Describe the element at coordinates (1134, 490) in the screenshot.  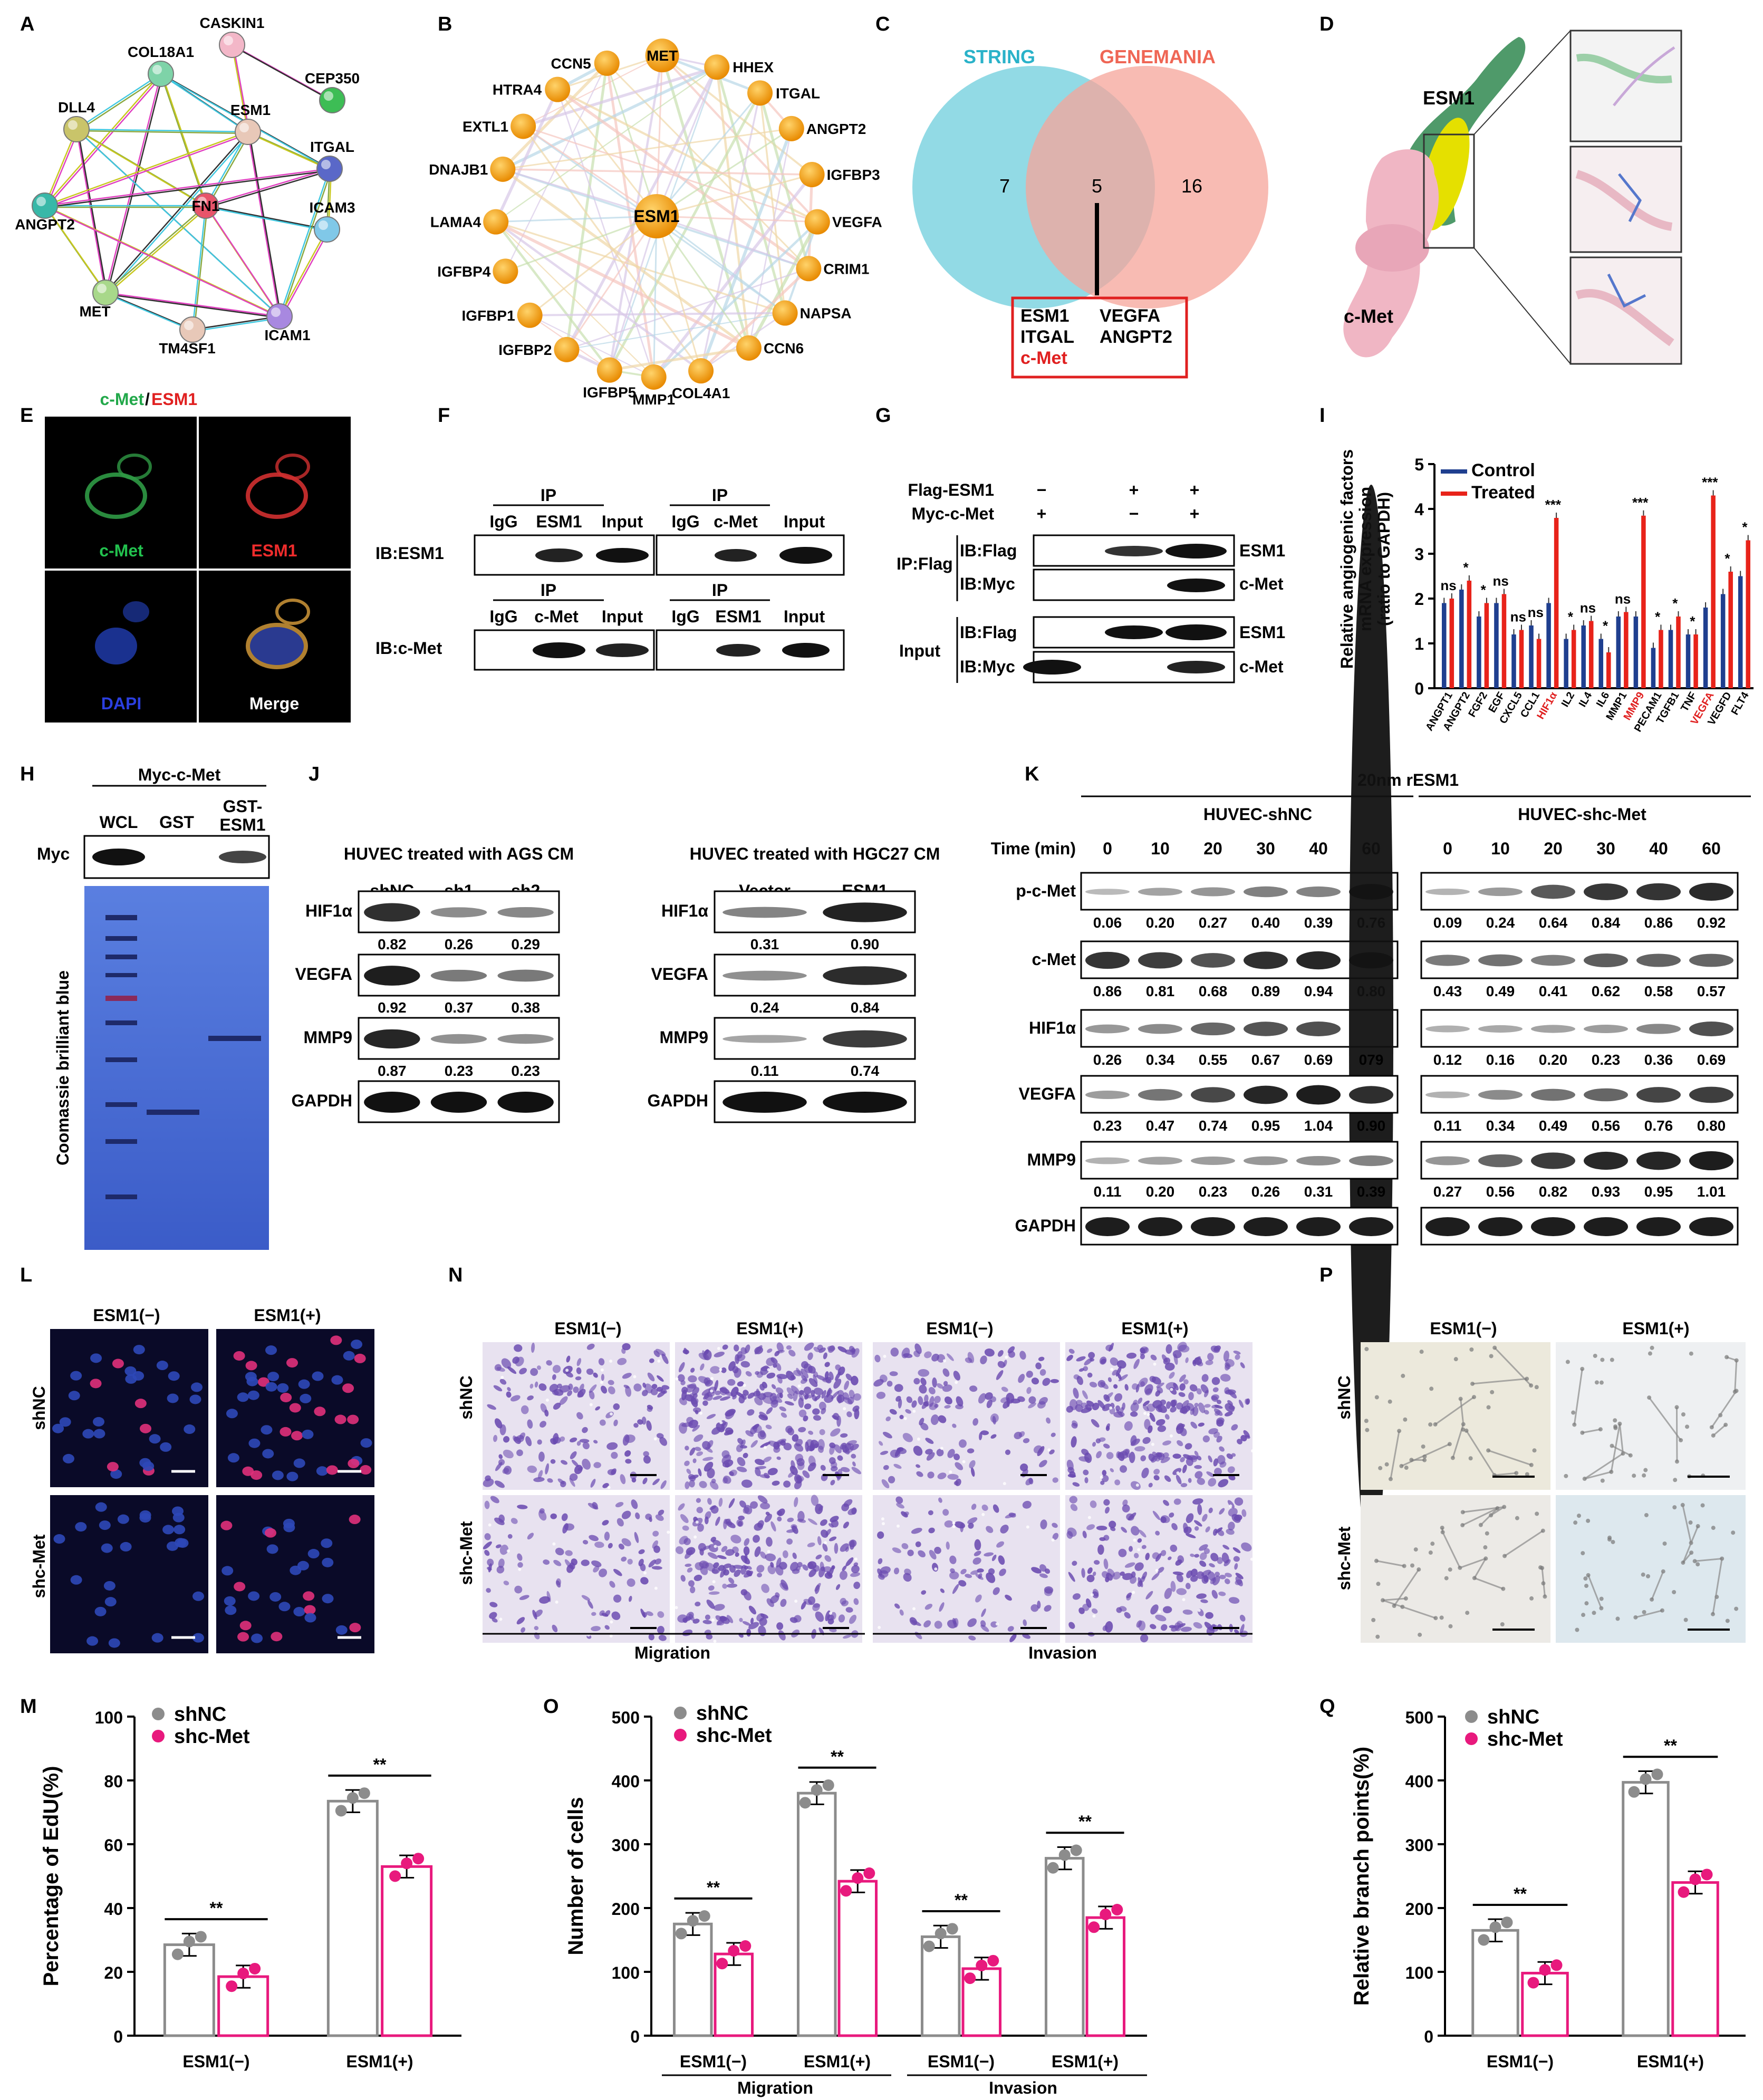
I see `sign: +` at that location.